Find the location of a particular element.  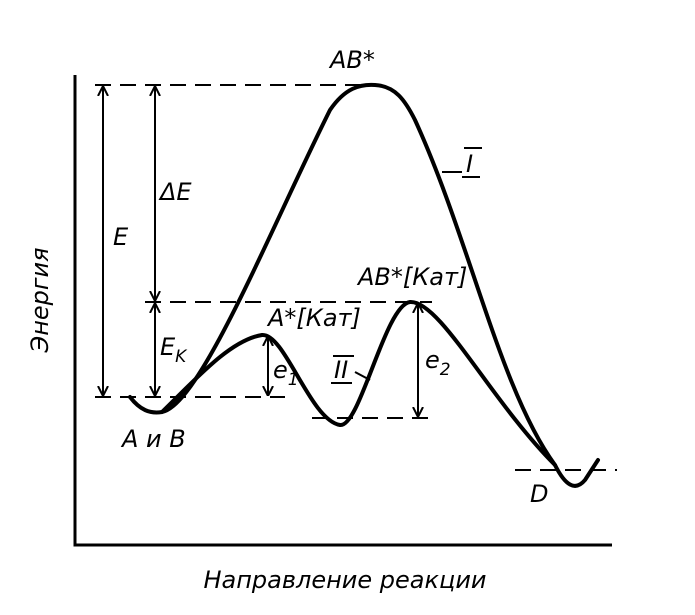

label: e1 is located at coordinates (286, 373).